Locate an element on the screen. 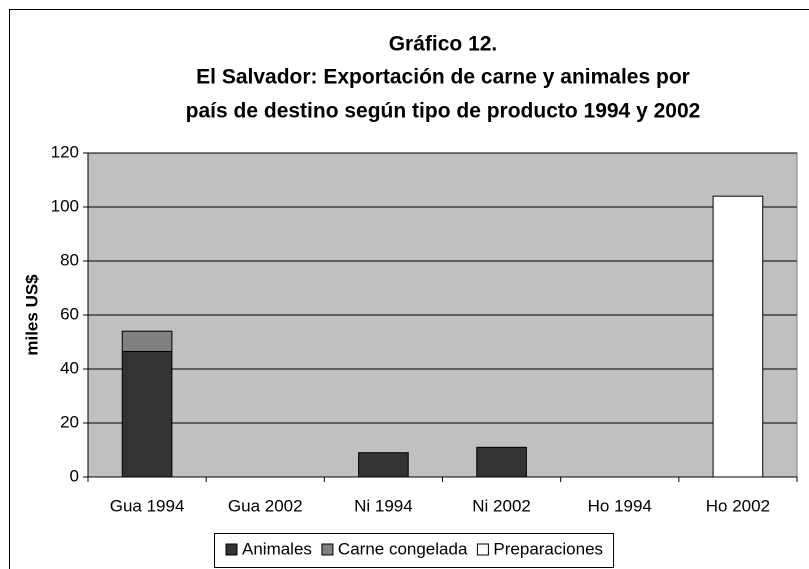  x-tick-label: Ni 2002 is located at coordinates (501, 505).